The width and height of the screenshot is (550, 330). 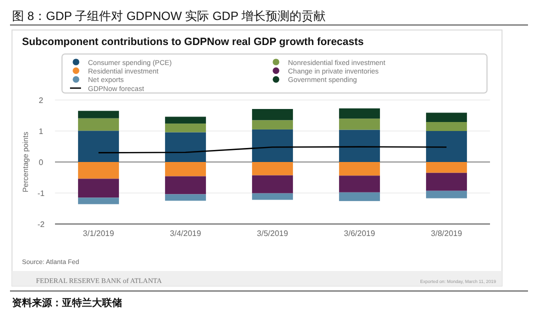 What do you see at coordinates (67, 303) in the screenshot?
I see `text: 资料来源：亚特兰大联储` at bounding box center [67, 303].